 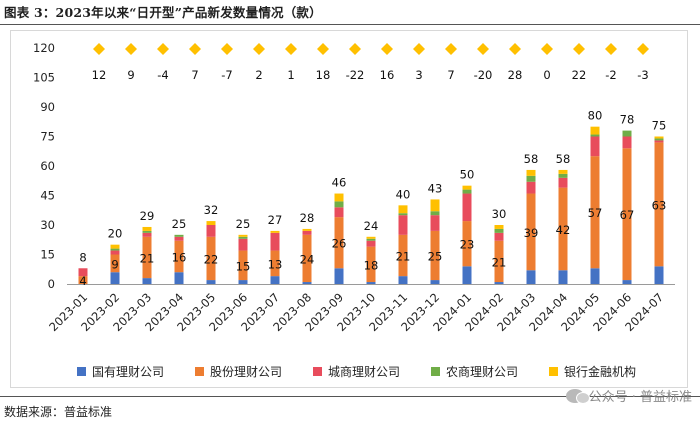 What do you see at coordinates (482, 371) in the screenshot?
I see `legend-label: 农商理财公司` at bounding box center [482, 371].